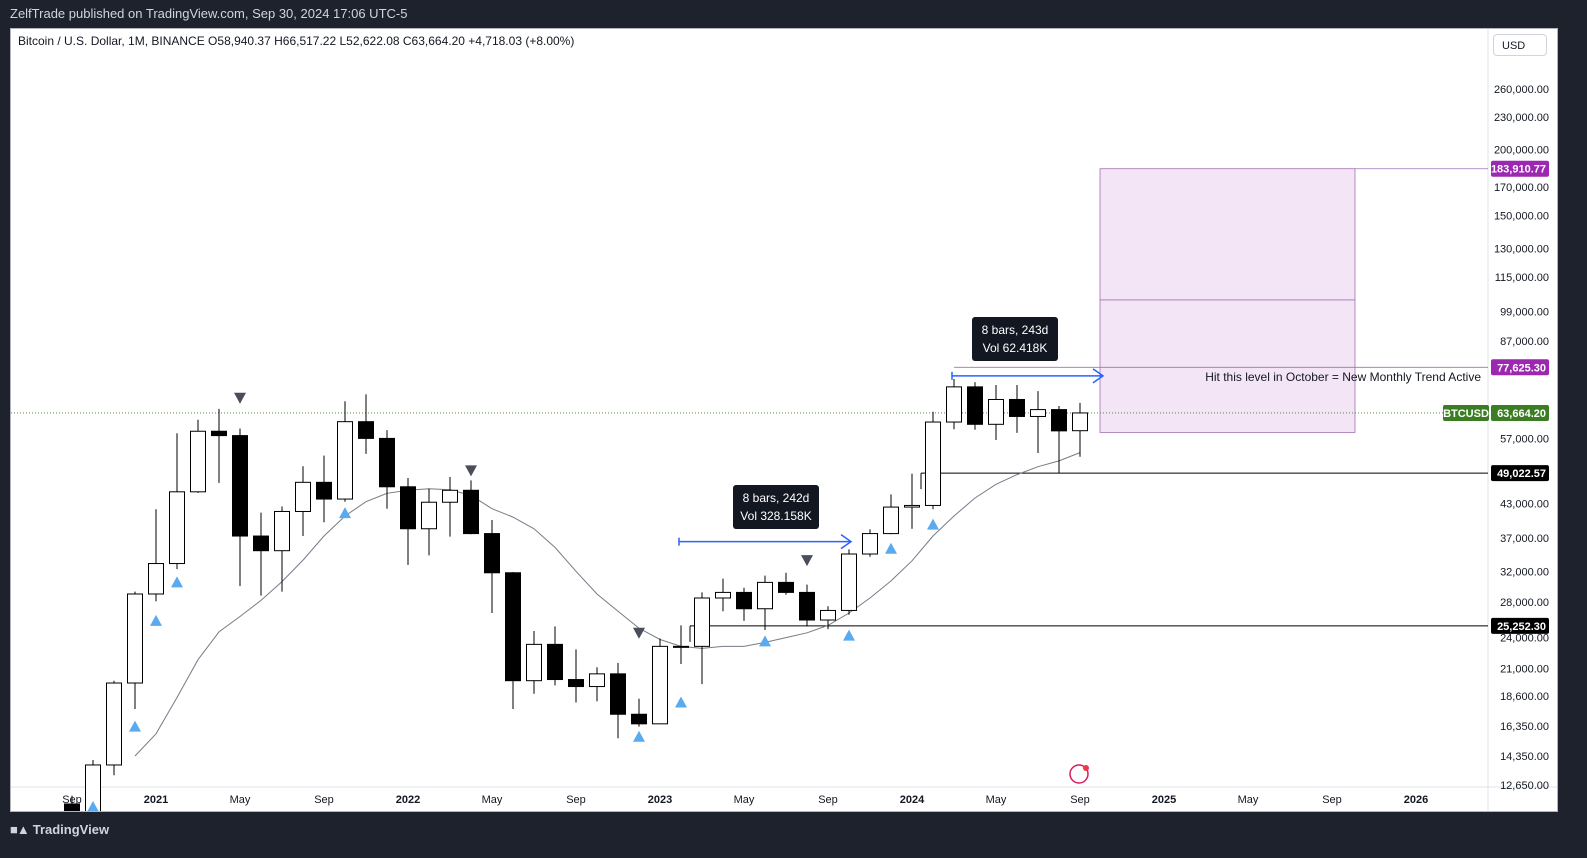 The width and height of the screenshot is (1587, 858). I want to click on price-tick-label: 99,000.00, so click(1524, 312).